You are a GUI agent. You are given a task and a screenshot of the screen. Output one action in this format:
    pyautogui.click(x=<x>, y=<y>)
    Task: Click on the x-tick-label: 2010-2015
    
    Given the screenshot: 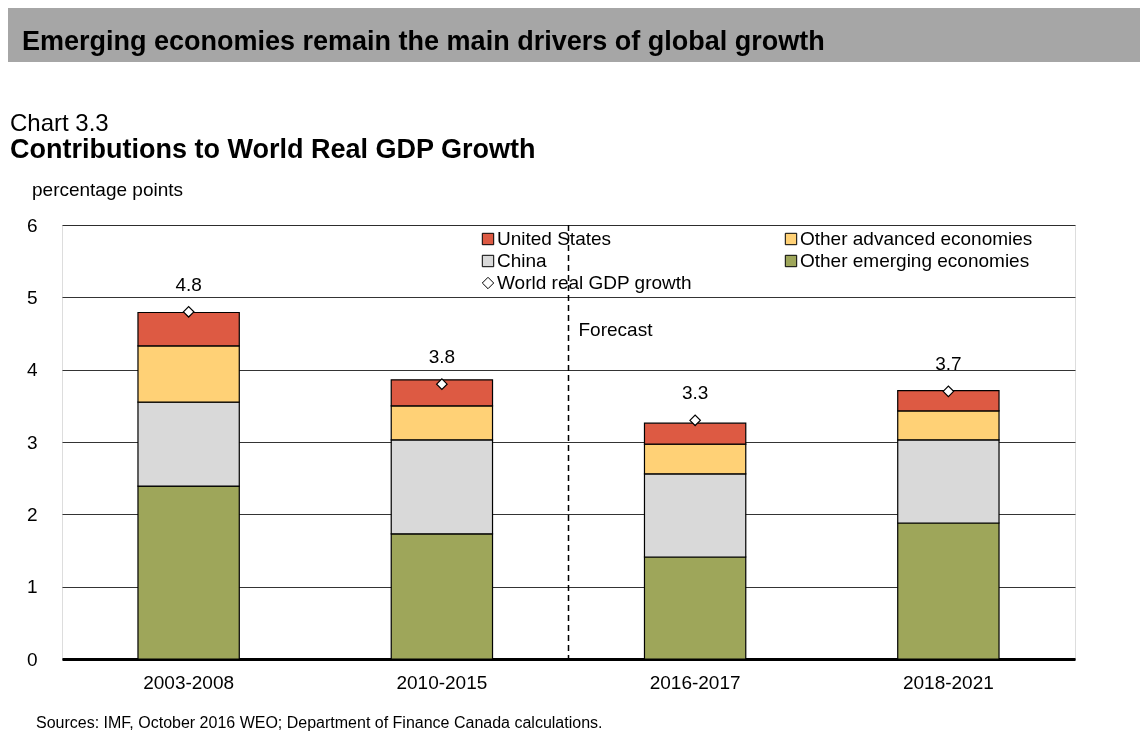 What is the action you would take?
    pyautogui.click(x=442, y=682)
    